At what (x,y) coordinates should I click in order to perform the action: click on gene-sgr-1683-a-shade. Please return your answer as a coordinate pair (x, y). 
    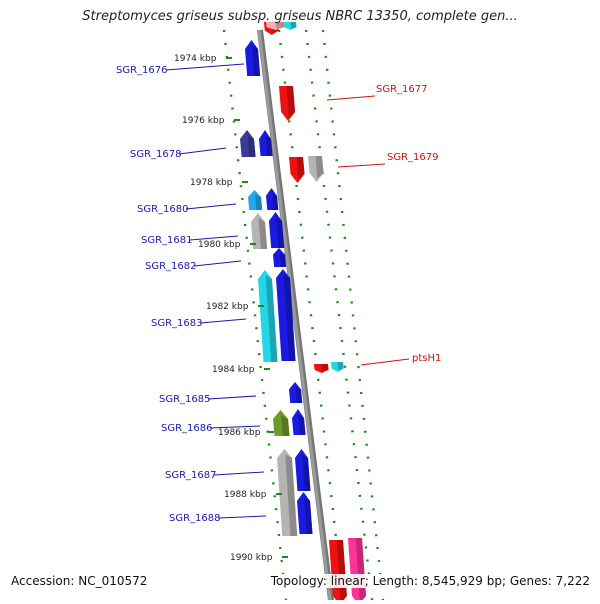
    Looking at the image, I should click on (271, 318).